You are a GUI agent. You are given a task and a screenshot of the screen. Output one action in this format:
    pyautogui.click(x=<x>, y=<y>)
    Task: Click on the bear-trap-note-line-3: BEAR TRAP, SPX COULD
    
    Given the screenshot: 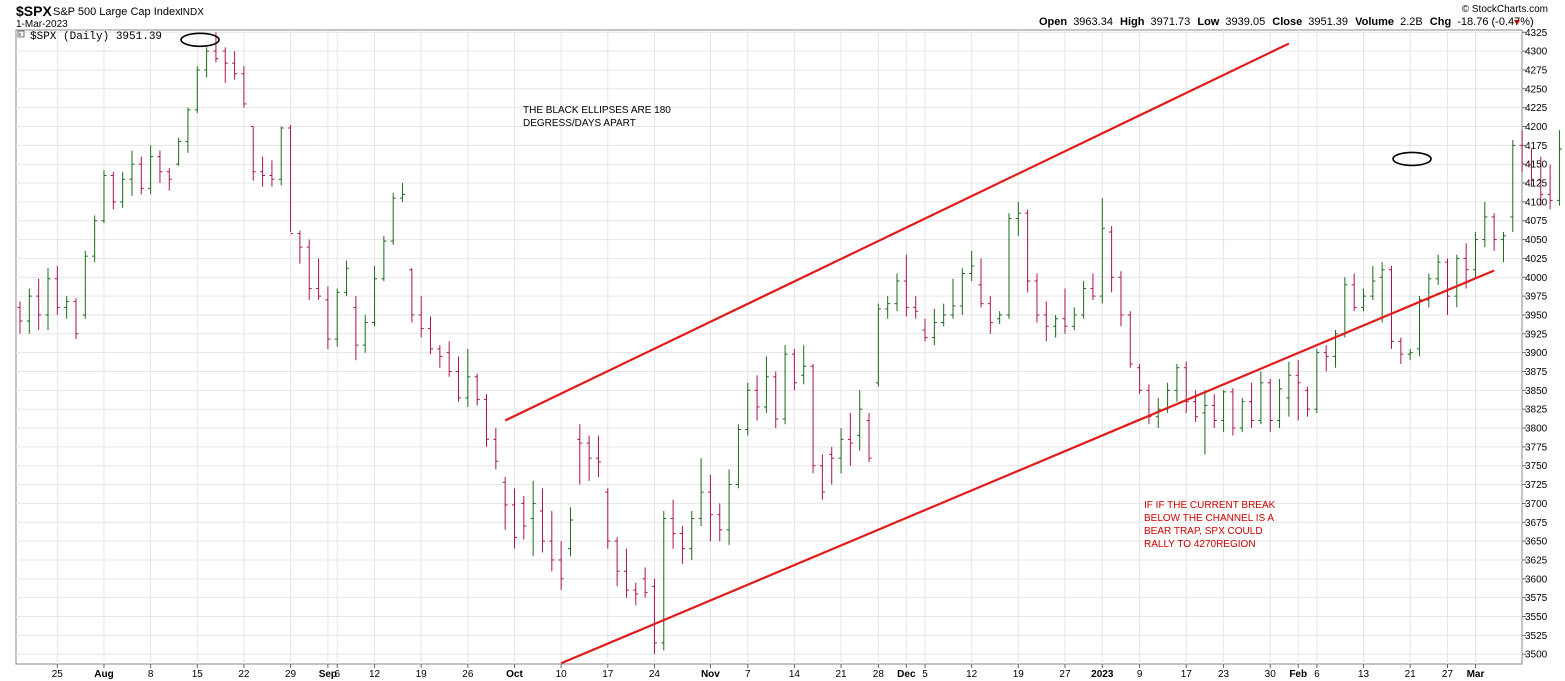 What is the action you would take?
    pyautogui.click(x=1203, y=531)
    